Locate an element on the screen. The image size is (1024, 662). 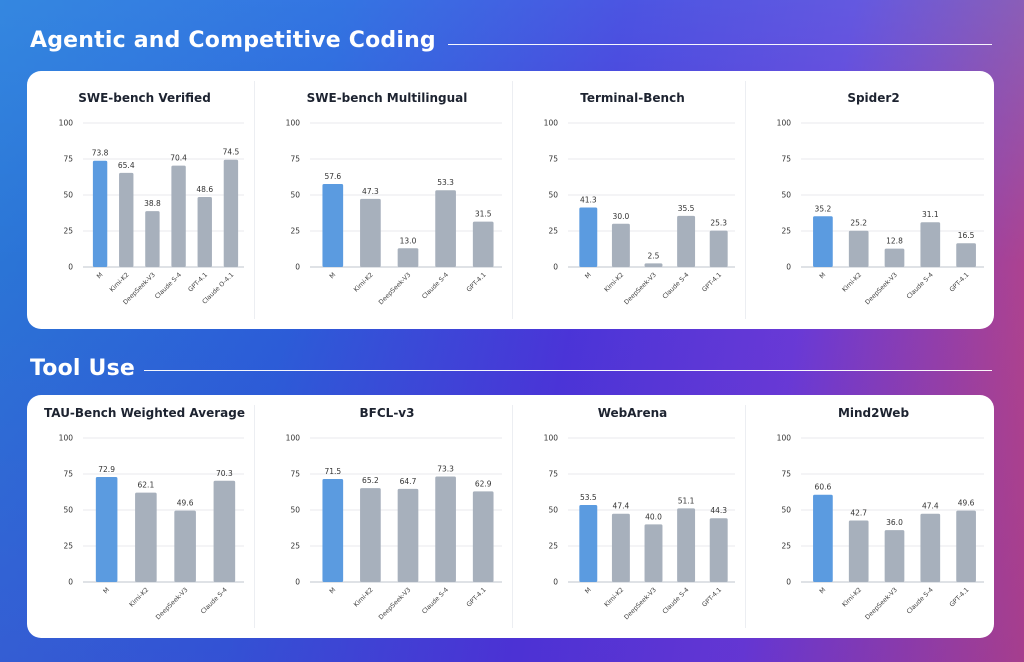
value-label: 41.3 is located at coordinates (588, 200).